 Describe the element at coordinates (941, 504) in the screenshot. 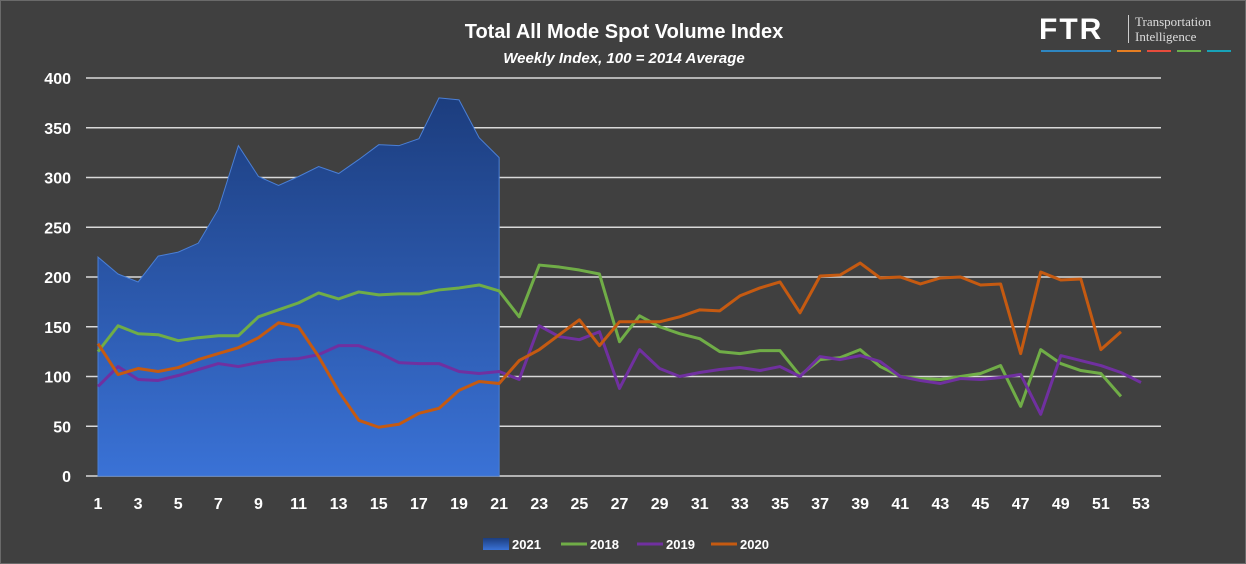

I see `x-tick-label: 43` at that location.